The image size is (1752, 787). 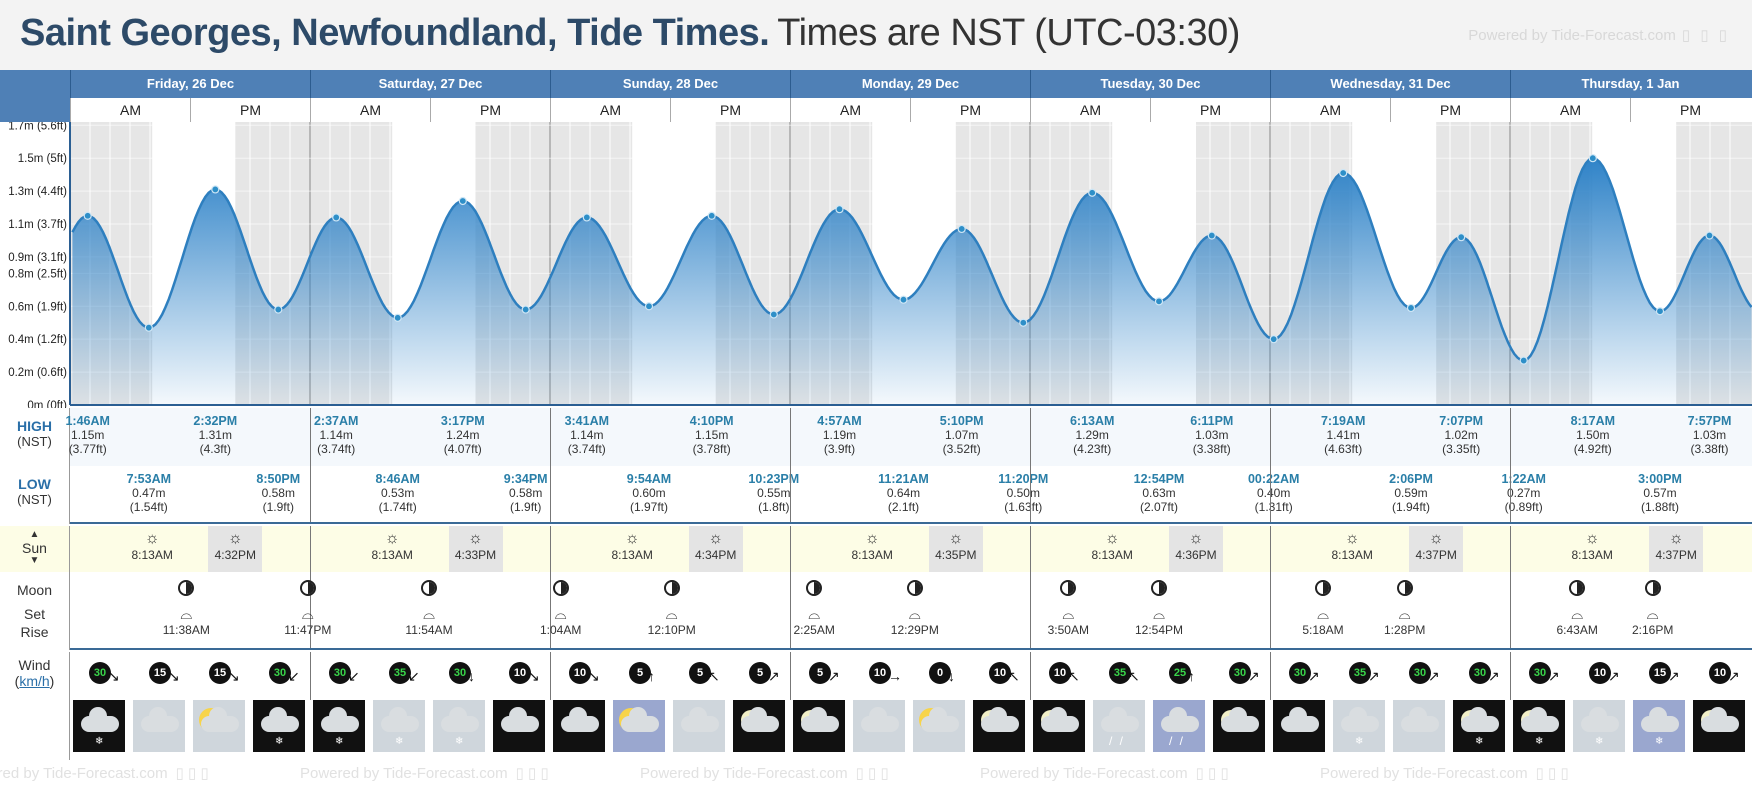 I want to click on social-icons: ▯ ▯ ▯, so click(x=1705, y=35).